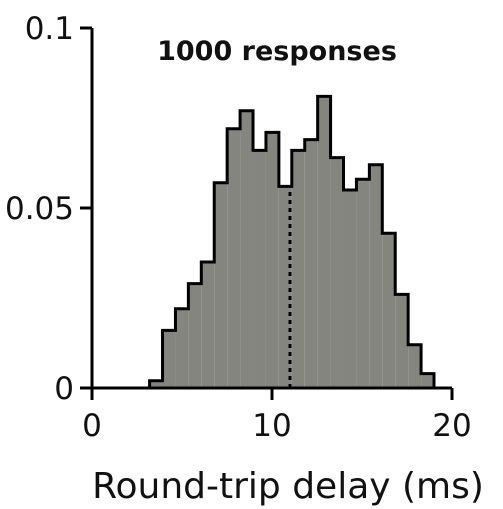 This screenshot has height=509, width=503. Describe the element at coordinates (49, 29) in the screenshot. I see `y-tick-label: 0.1` at that location.